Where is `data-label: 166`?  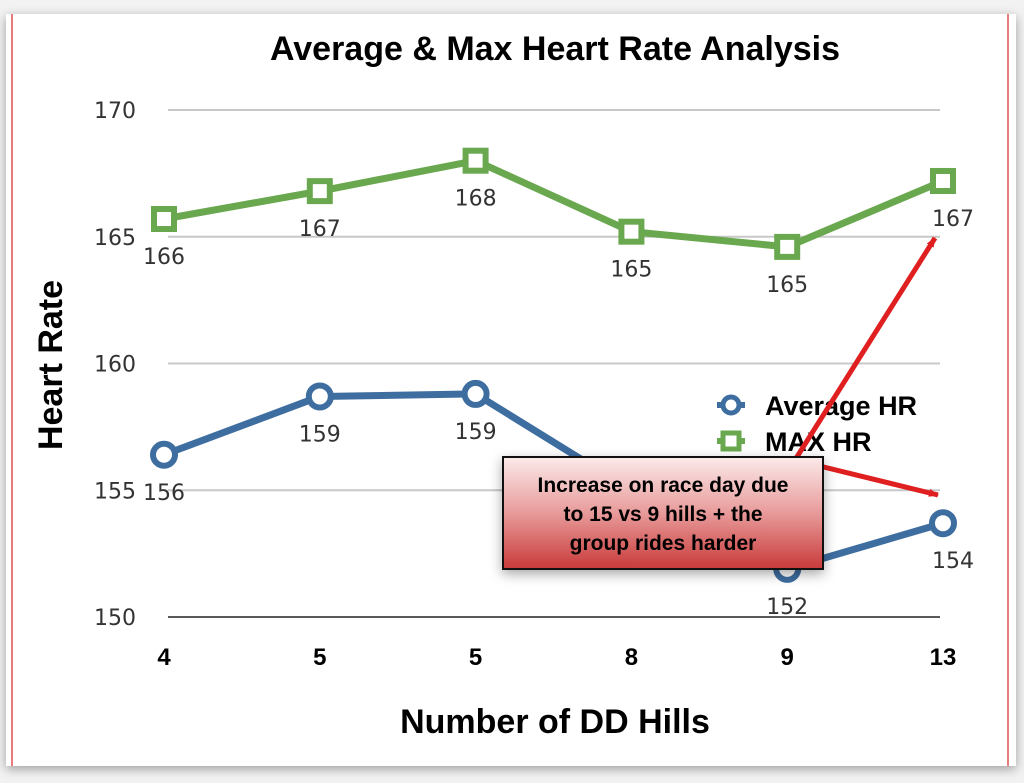 data-label: 166 is located at coordinates (164, 257).